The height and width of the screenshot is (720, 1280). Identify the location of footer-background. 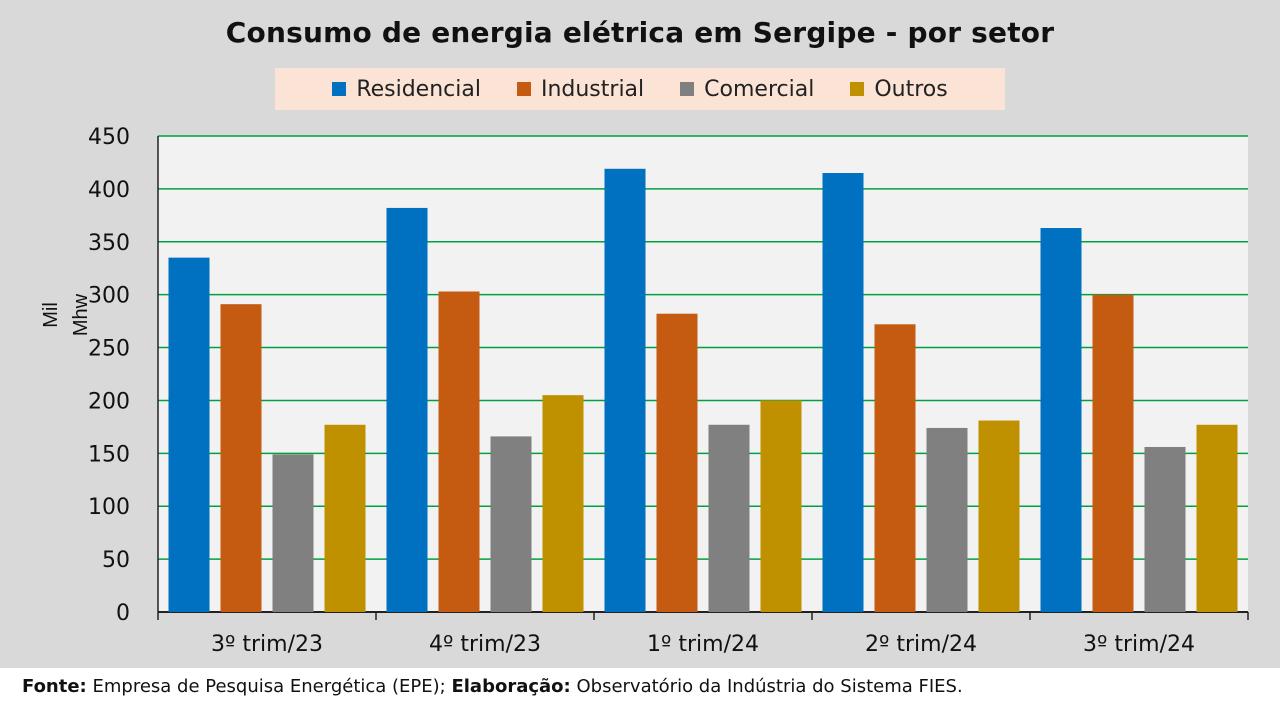
(640, 694).